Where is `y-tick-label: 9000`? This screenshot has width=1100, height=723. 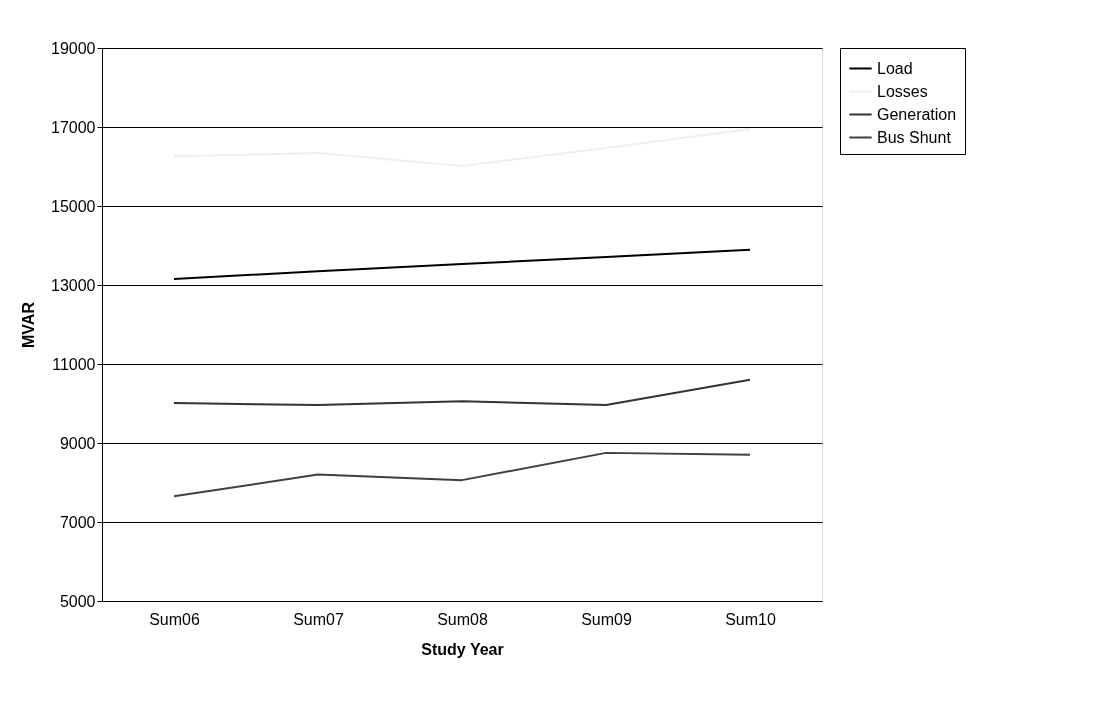
y-tick-label: 9000 is located at coordinates (77, 443).